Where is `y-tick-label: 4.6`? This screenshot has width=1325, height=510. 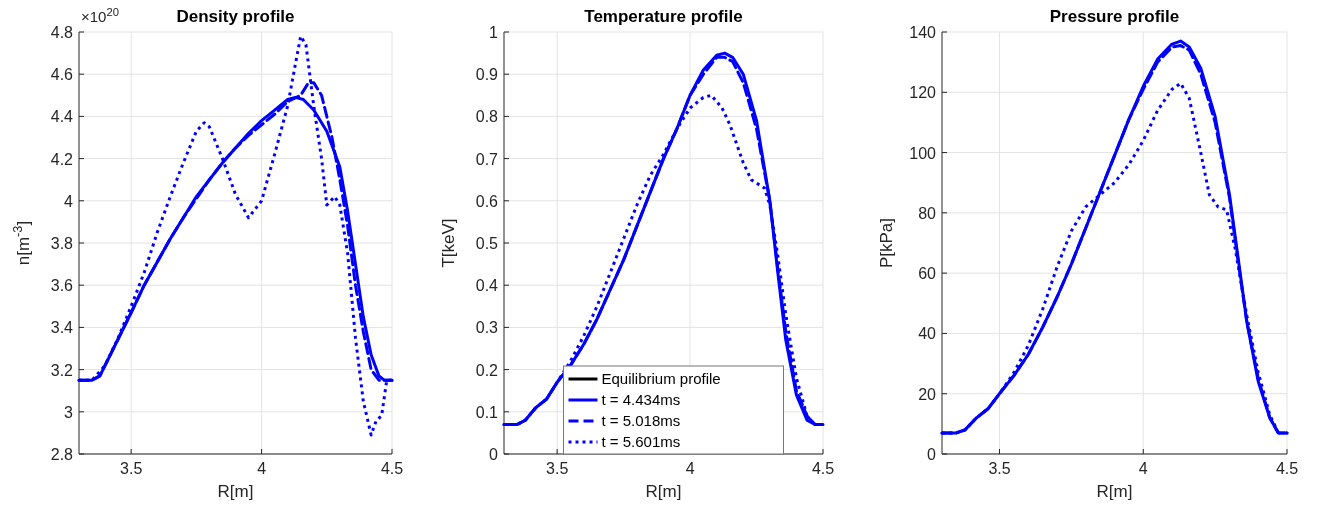 y-tick-label: 4.6 is located at coordinates (62, 75).